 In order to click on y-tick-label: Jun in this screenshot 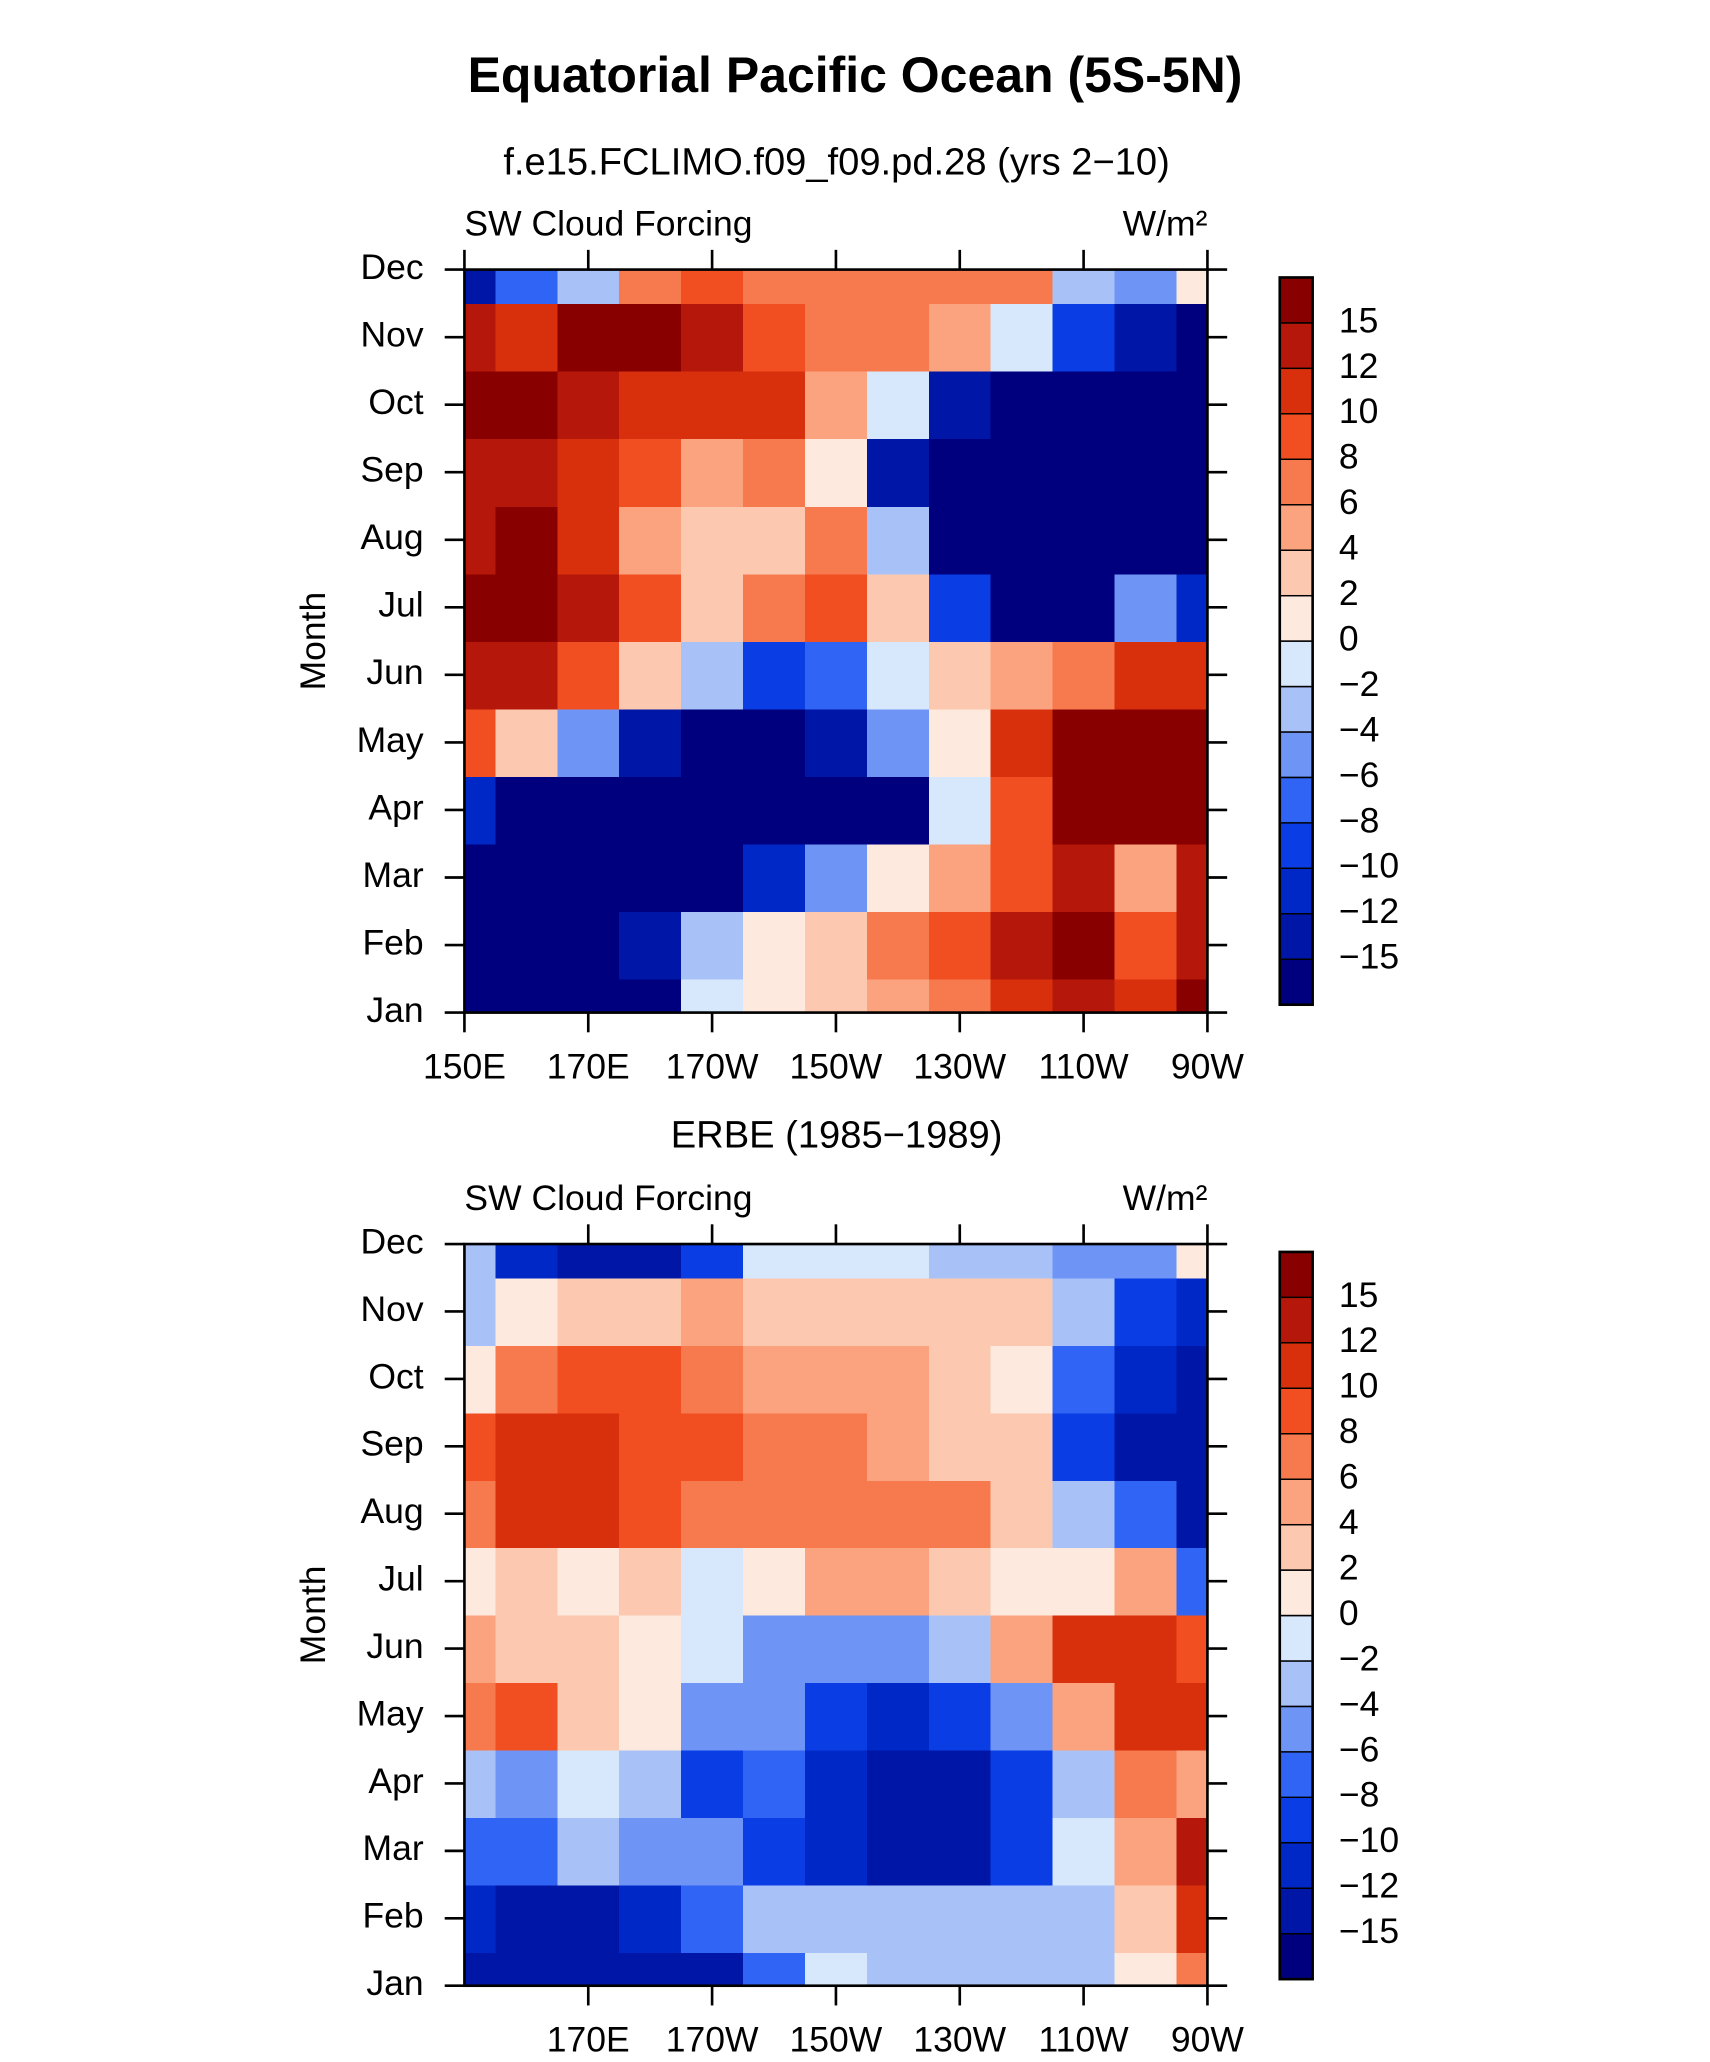, I will do `click(394, 1646)`.